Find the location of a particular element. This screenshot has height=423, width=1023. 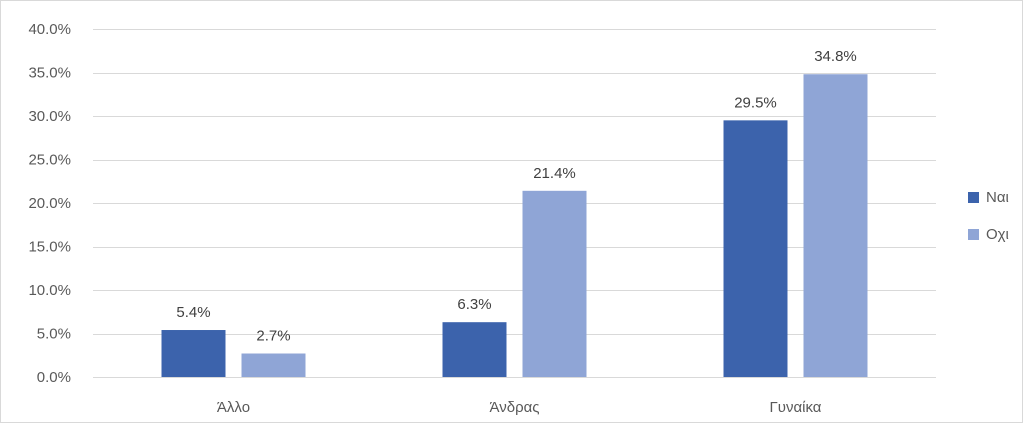

data-label: 5.4% is located at coordinates (193, 312).